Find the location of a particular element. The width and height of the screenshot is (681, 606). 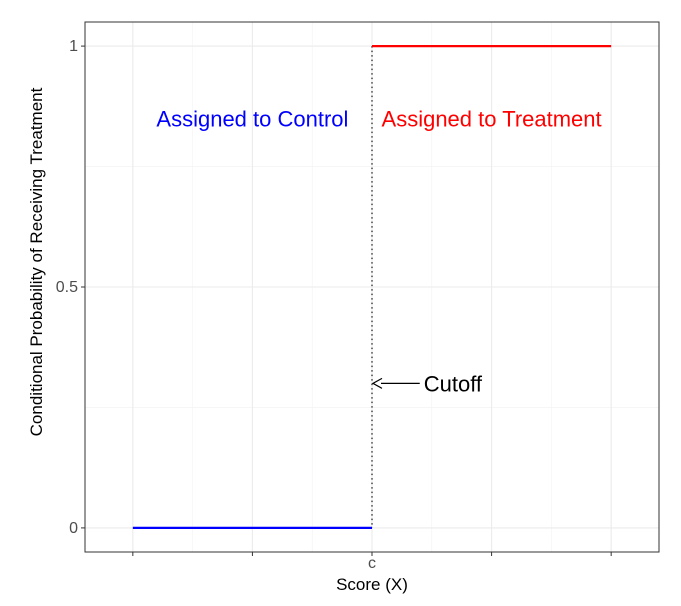

cutoff-arrow-head is located at coordinates (377, 383).